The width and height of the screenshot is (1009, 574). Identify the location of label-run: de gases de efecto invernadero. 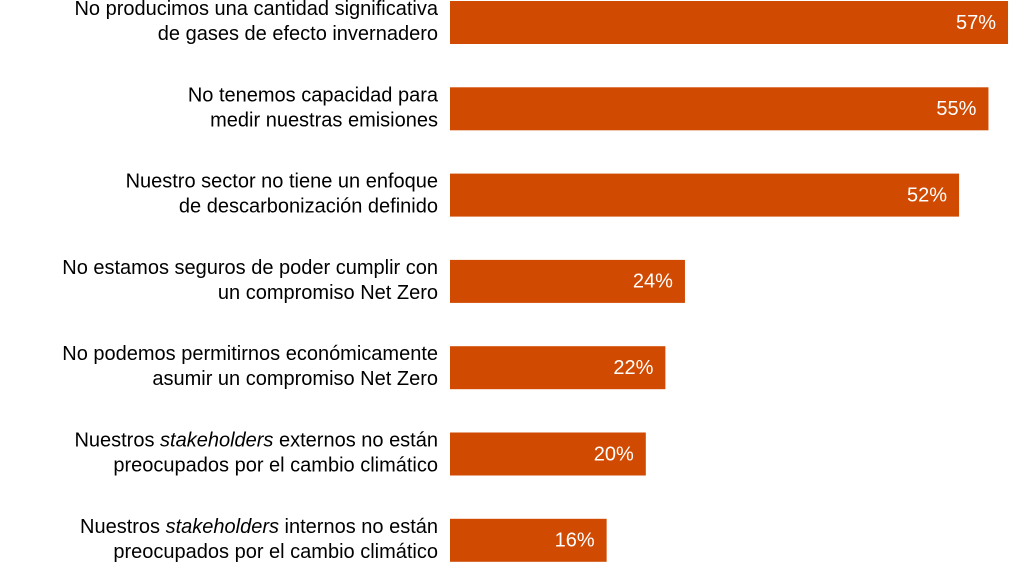
(298, 34).